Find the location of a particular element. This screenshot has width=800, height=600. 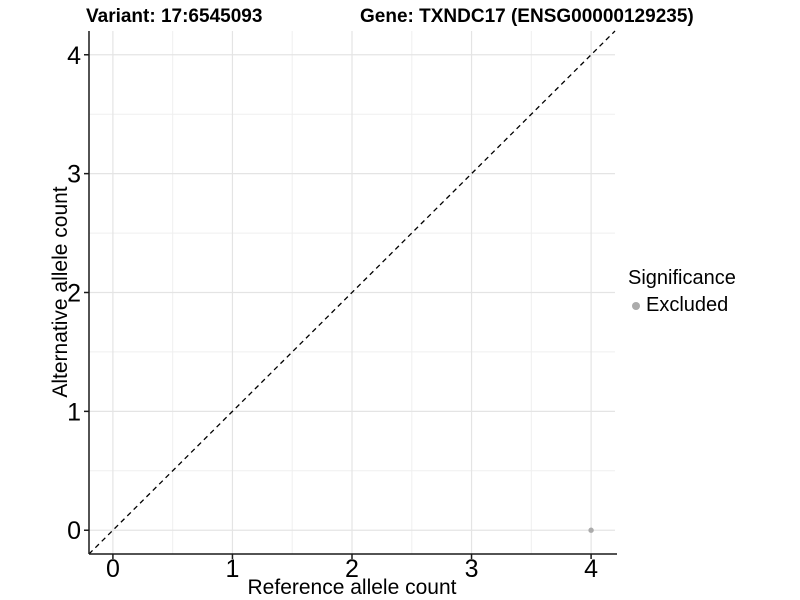

plot-title-gene: Gene: TXNDC17 (ENSG00000129235) is located at coordinates (527, 16).